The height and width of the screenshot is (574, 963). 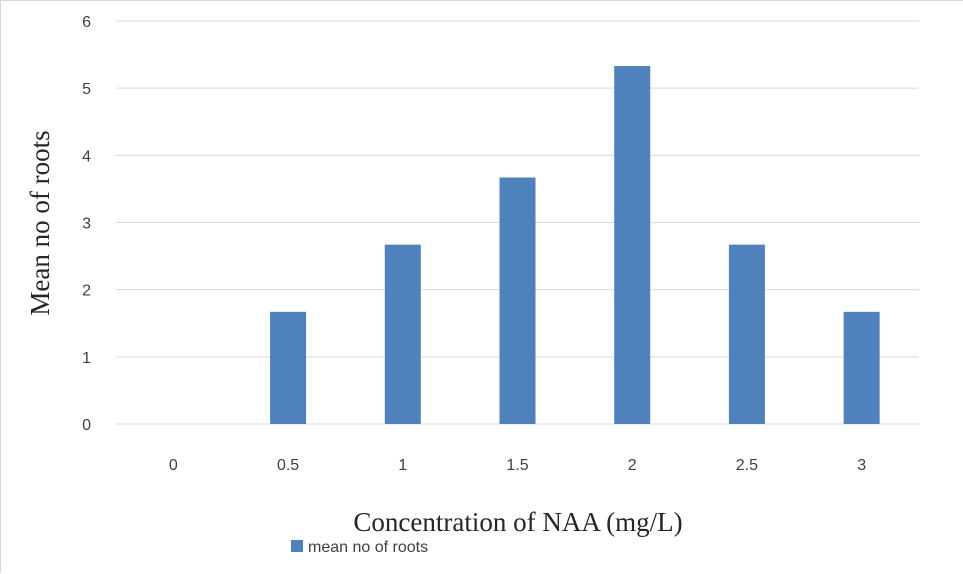 I want to click on y-tick-label: 3, so click(x=86, y=224).